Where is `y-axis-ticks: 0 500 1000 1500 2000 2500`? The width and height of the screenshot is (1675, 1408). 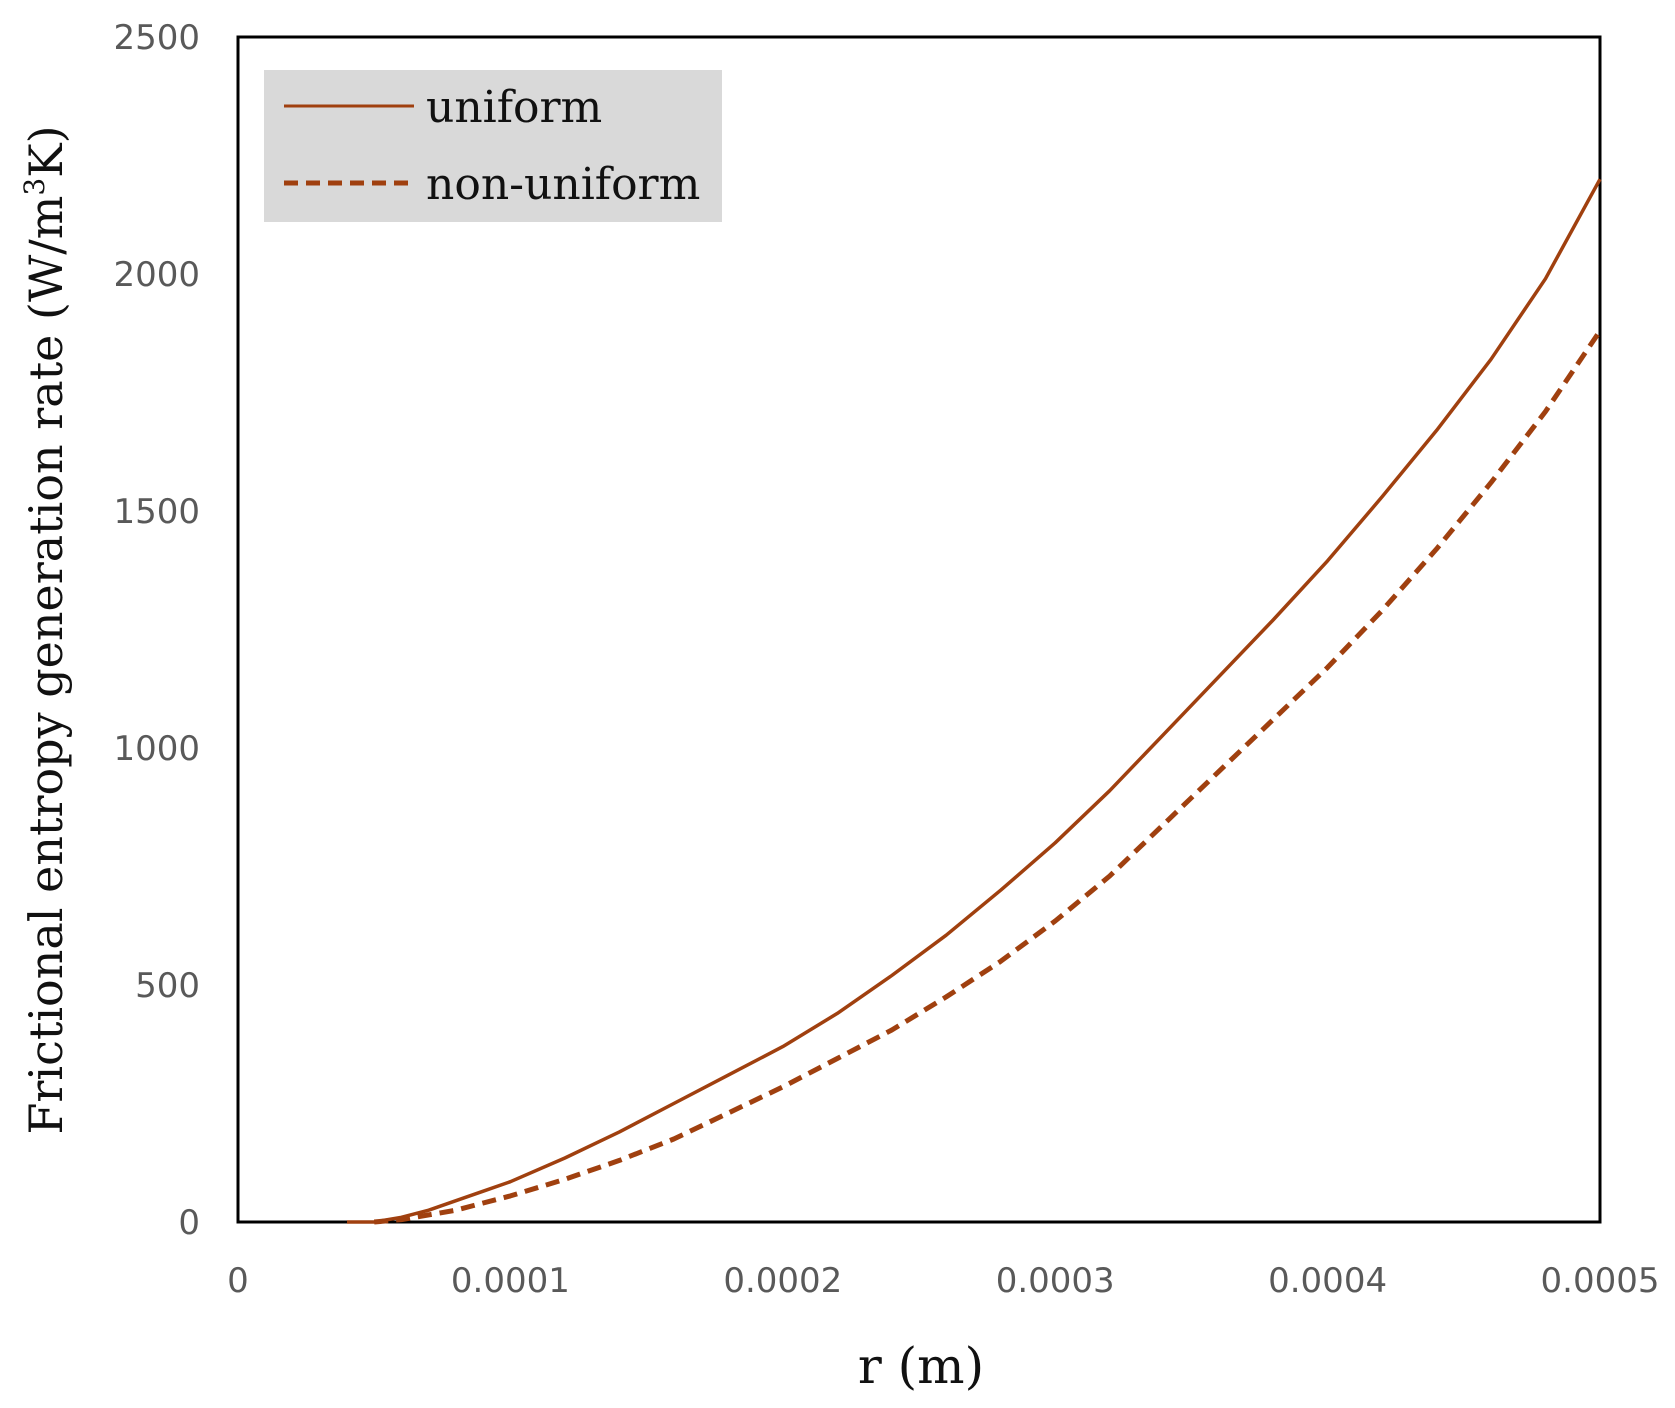
y-axis-ticks: 0 500 1000 1500 2000 2500 is located at coordinates (156, 630).